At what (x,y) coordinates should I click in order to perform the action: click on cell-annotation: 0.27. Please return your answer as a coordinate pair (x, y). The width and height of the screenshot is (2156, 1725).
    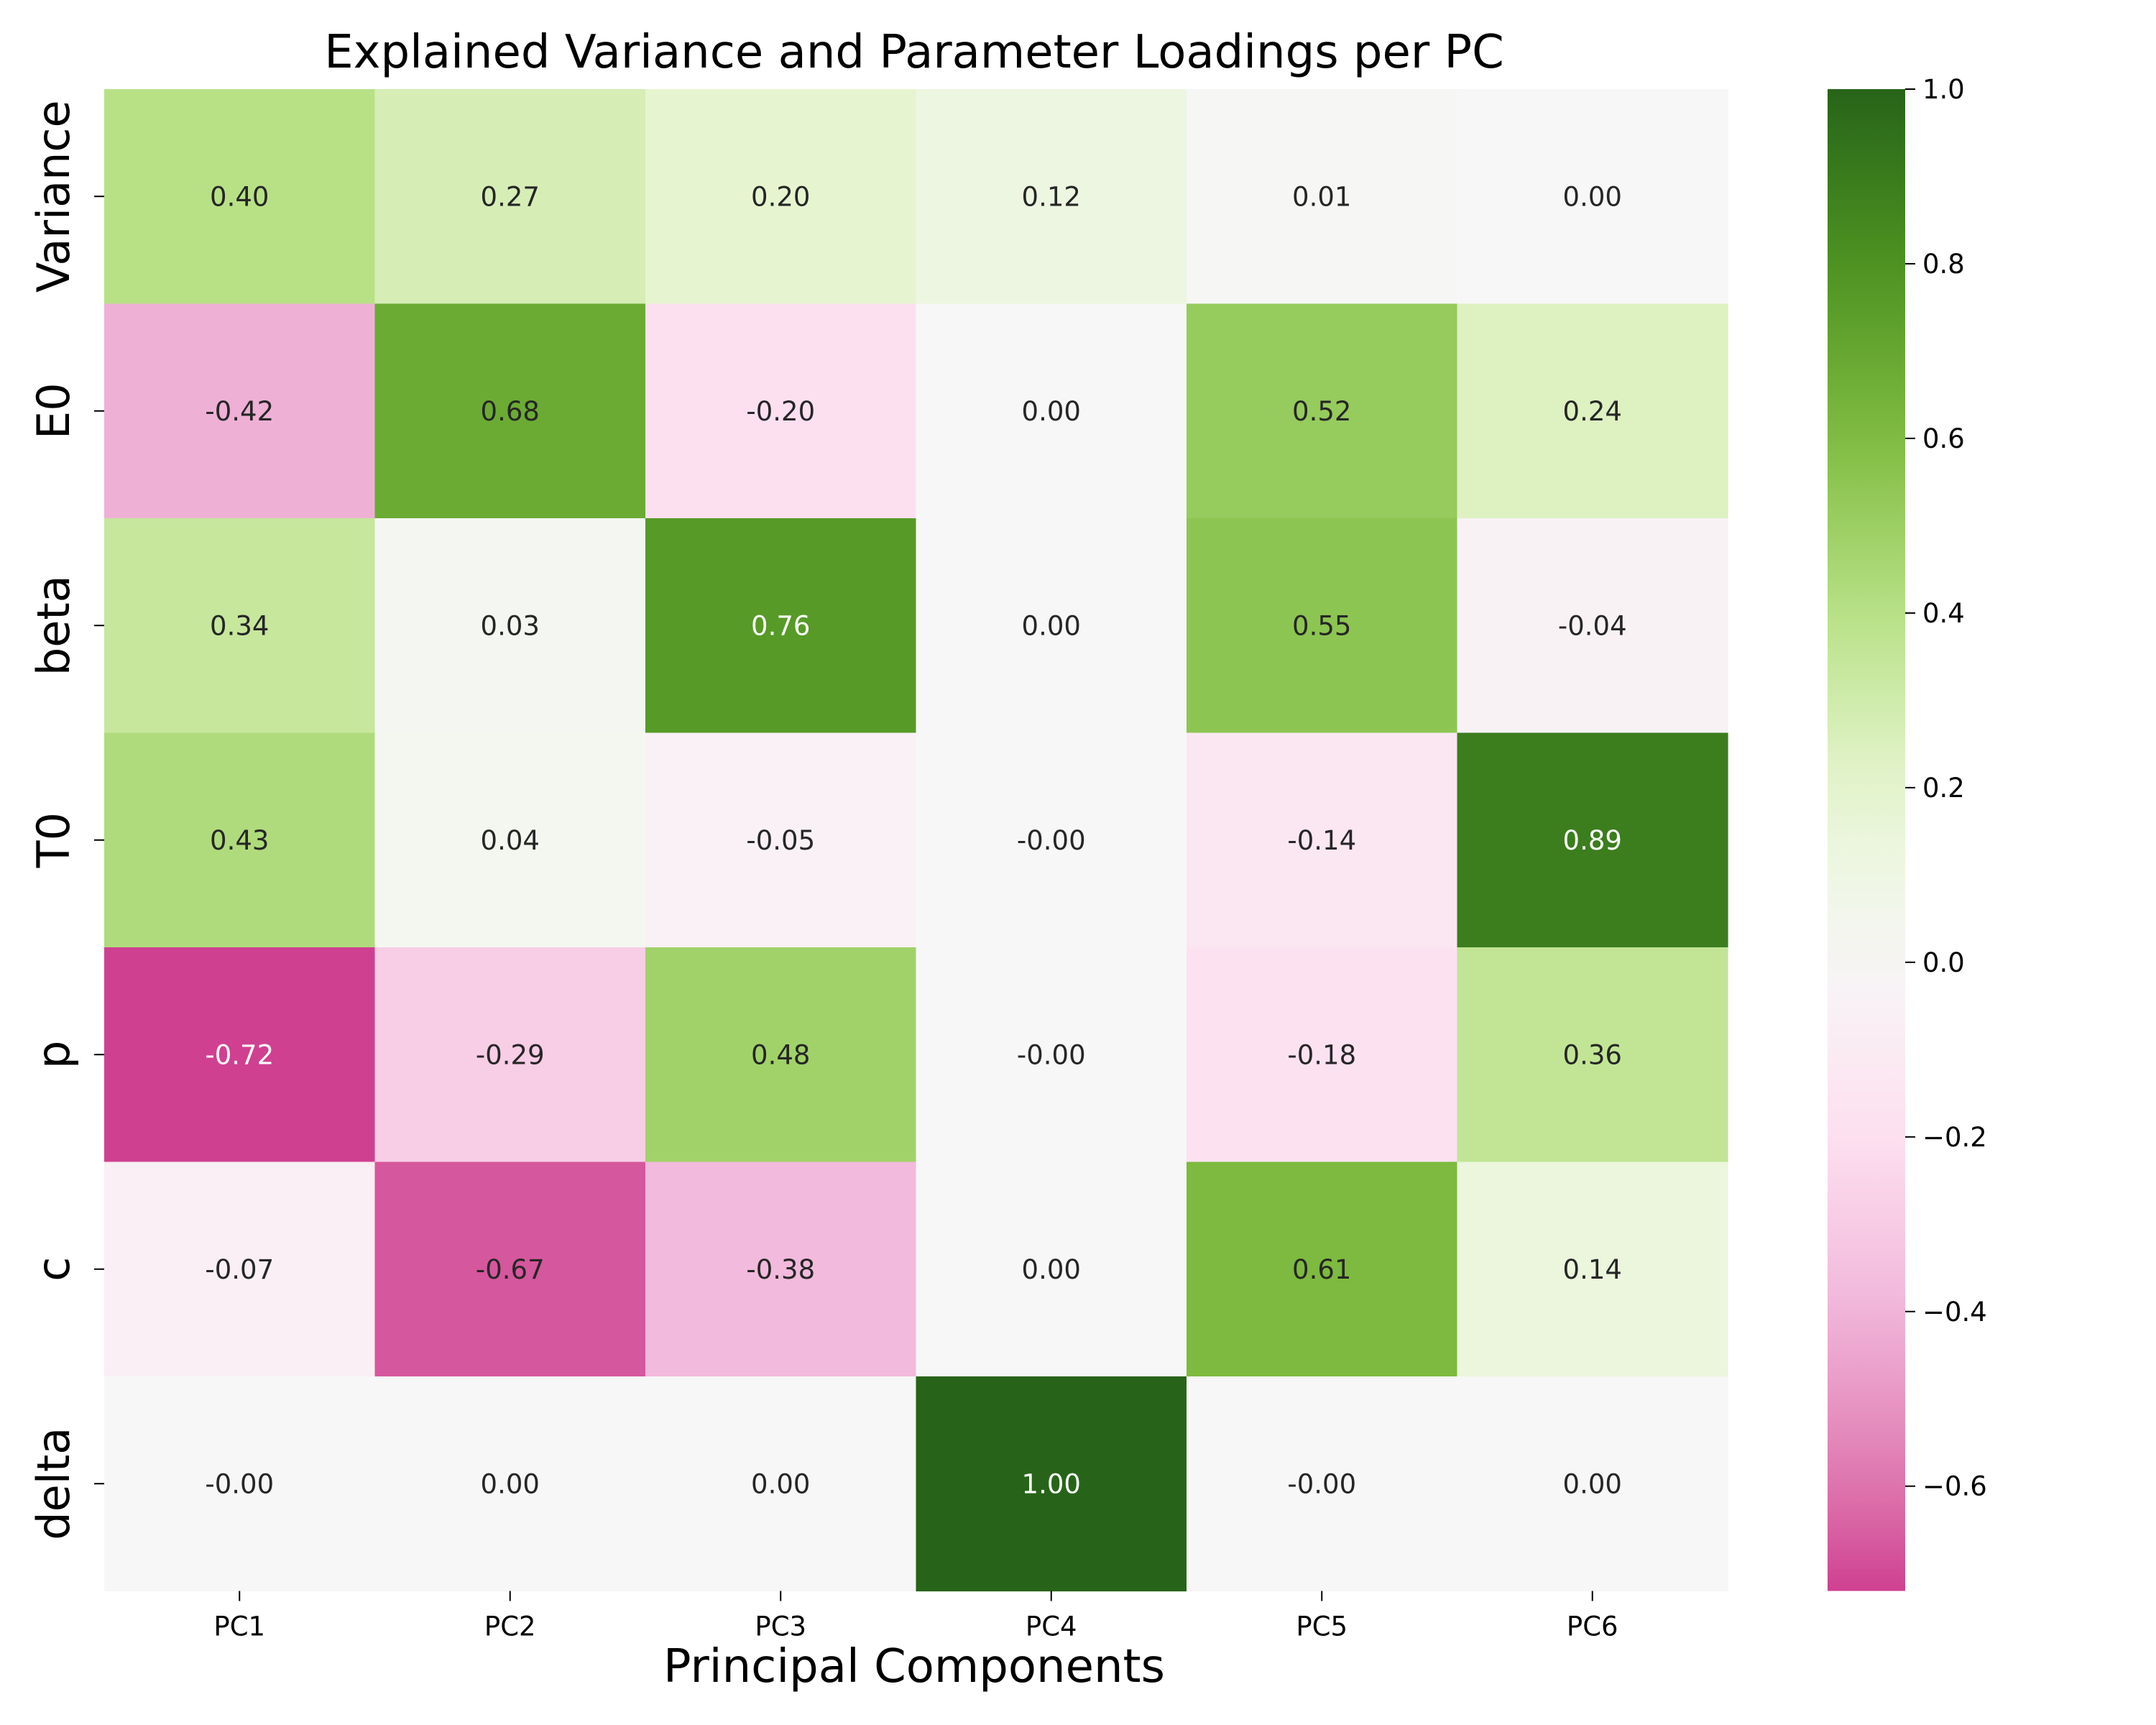
    Looking at the image, I should click on (510, 196).